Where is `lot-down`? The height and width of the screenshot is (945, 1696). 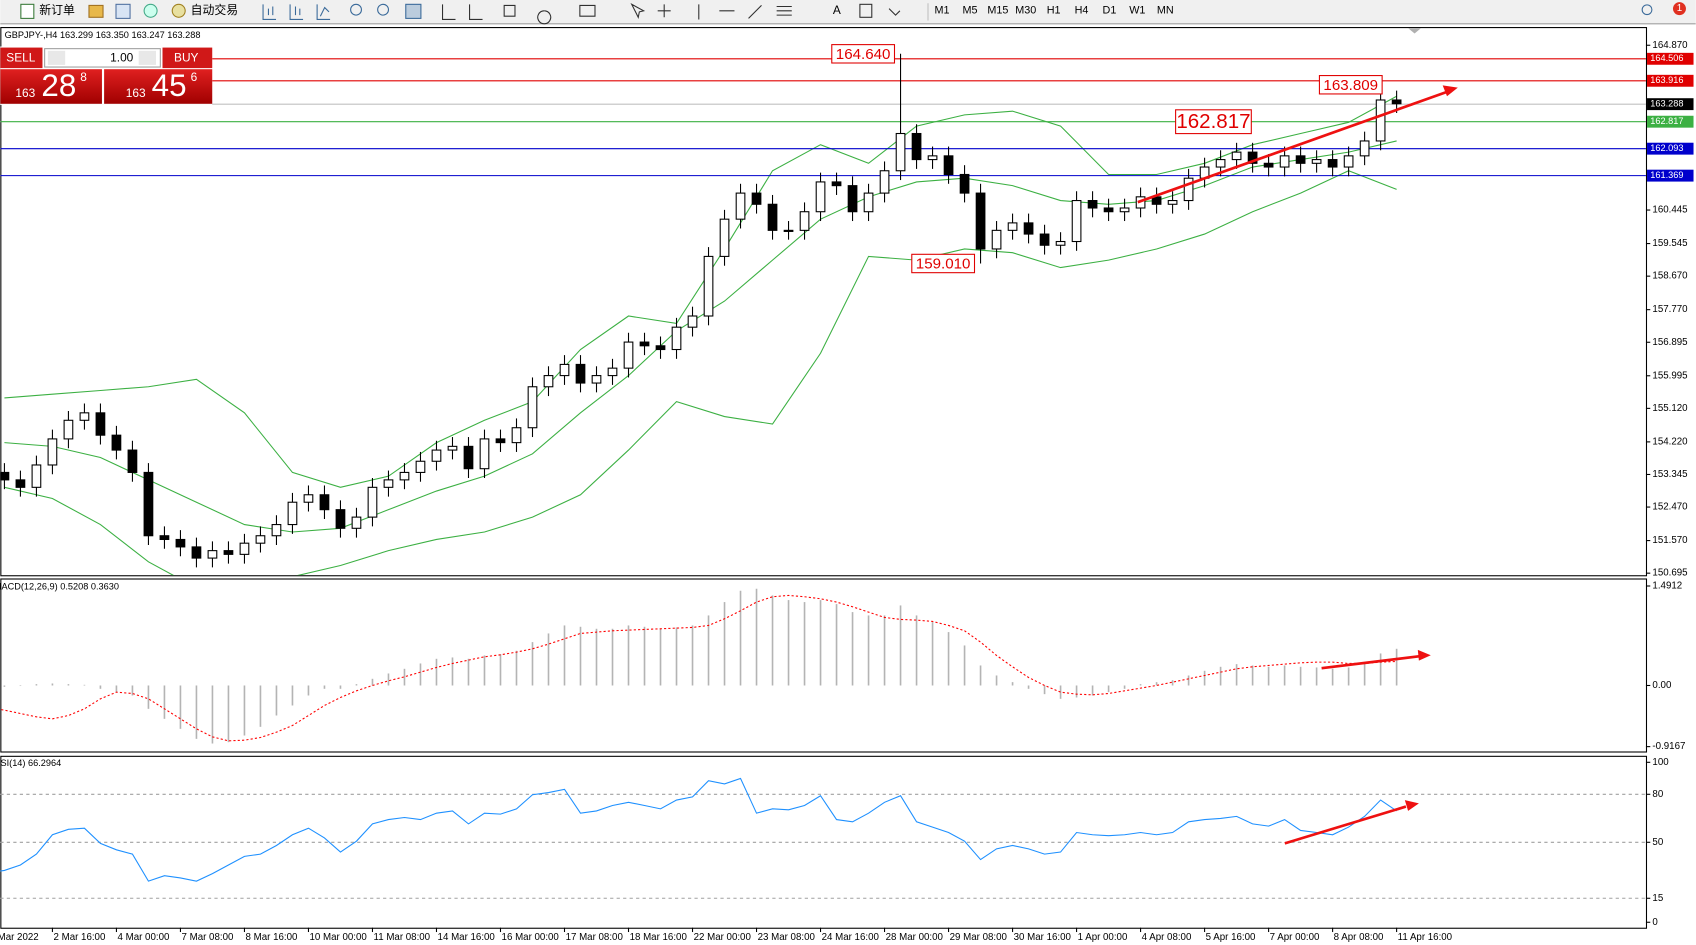
lot-down is located at coordinates (56, 57).